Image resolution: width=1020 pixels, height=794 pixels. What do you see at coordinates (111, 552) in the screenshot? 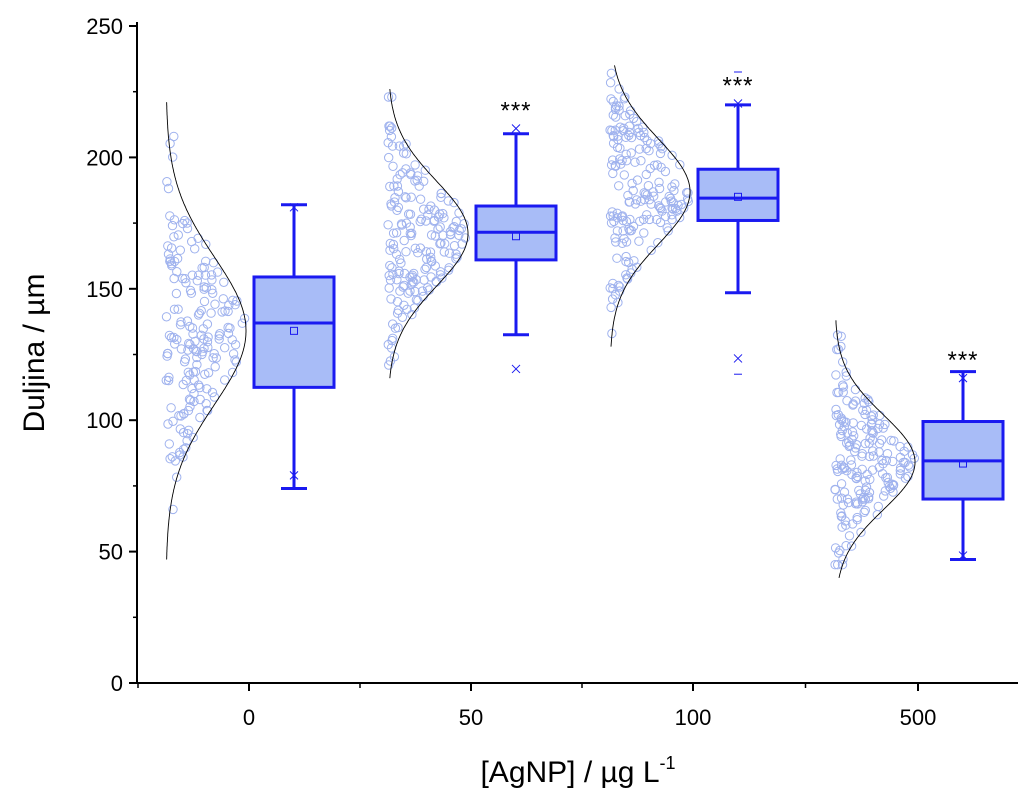
I see `y-tick-label: 50` at bounding box center [111, 552].